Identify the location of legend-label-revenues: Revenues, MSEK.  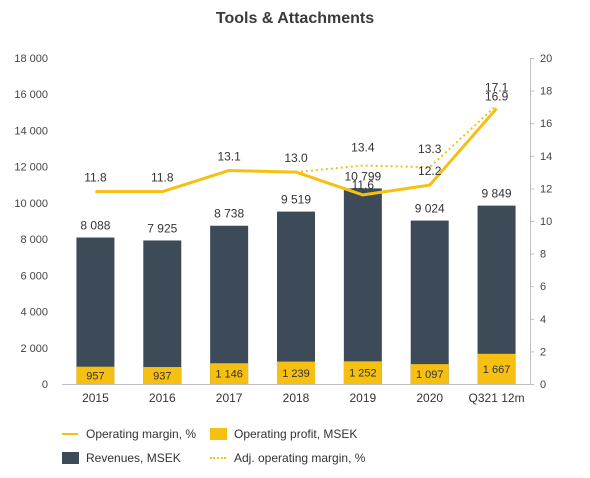
(133, 458).